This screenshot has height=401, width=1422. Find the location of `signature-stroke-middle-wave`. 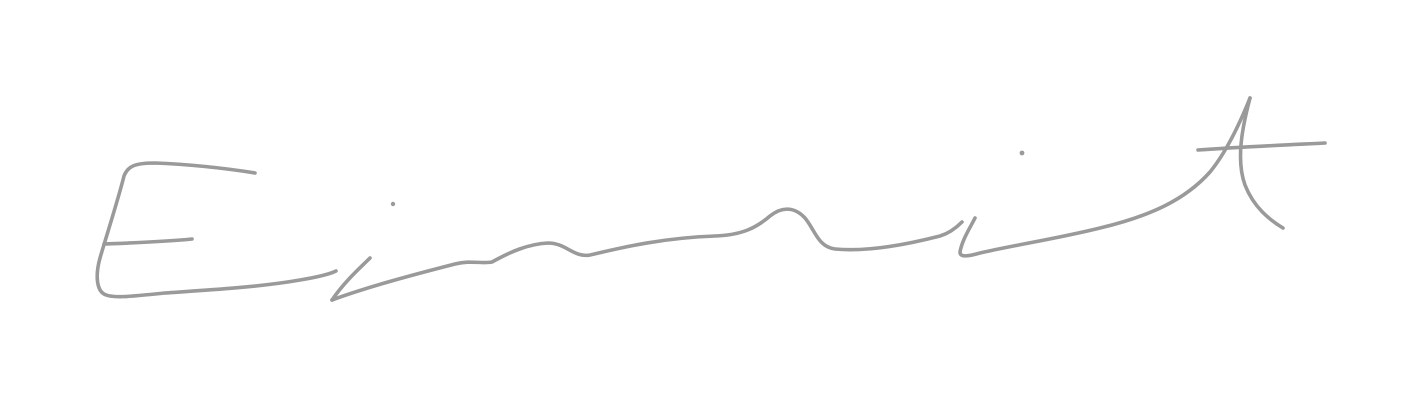

signature-stroke-middle-wave is located at coordinates (647, 254).